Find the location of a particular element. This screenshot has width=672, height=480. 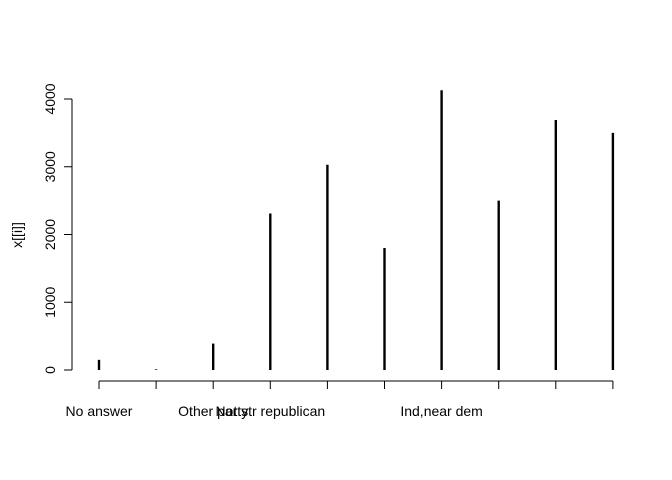

y-tick-label: 0 is located at coordinates (50, 370).